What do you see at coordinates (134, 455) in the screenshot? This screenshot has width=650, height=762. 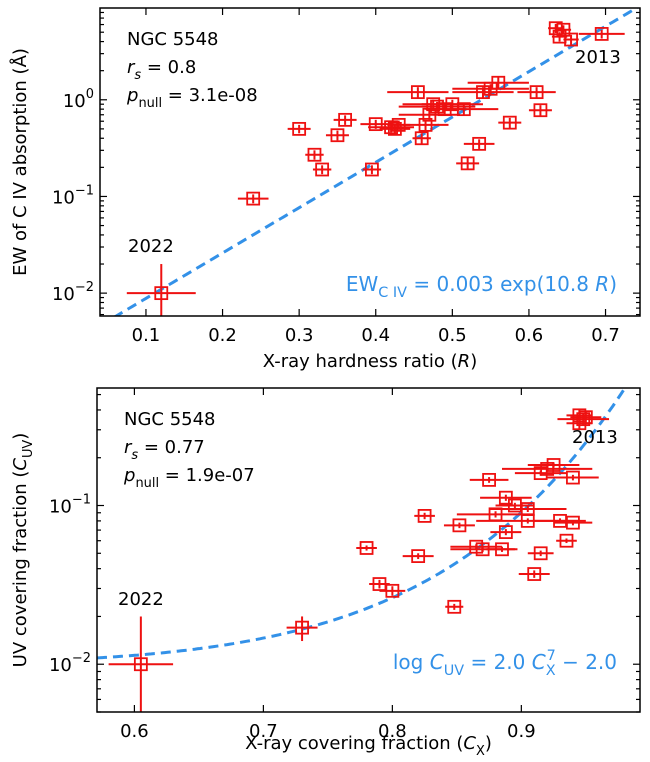 I see `text-part: s` at bounding box center [134, 455].